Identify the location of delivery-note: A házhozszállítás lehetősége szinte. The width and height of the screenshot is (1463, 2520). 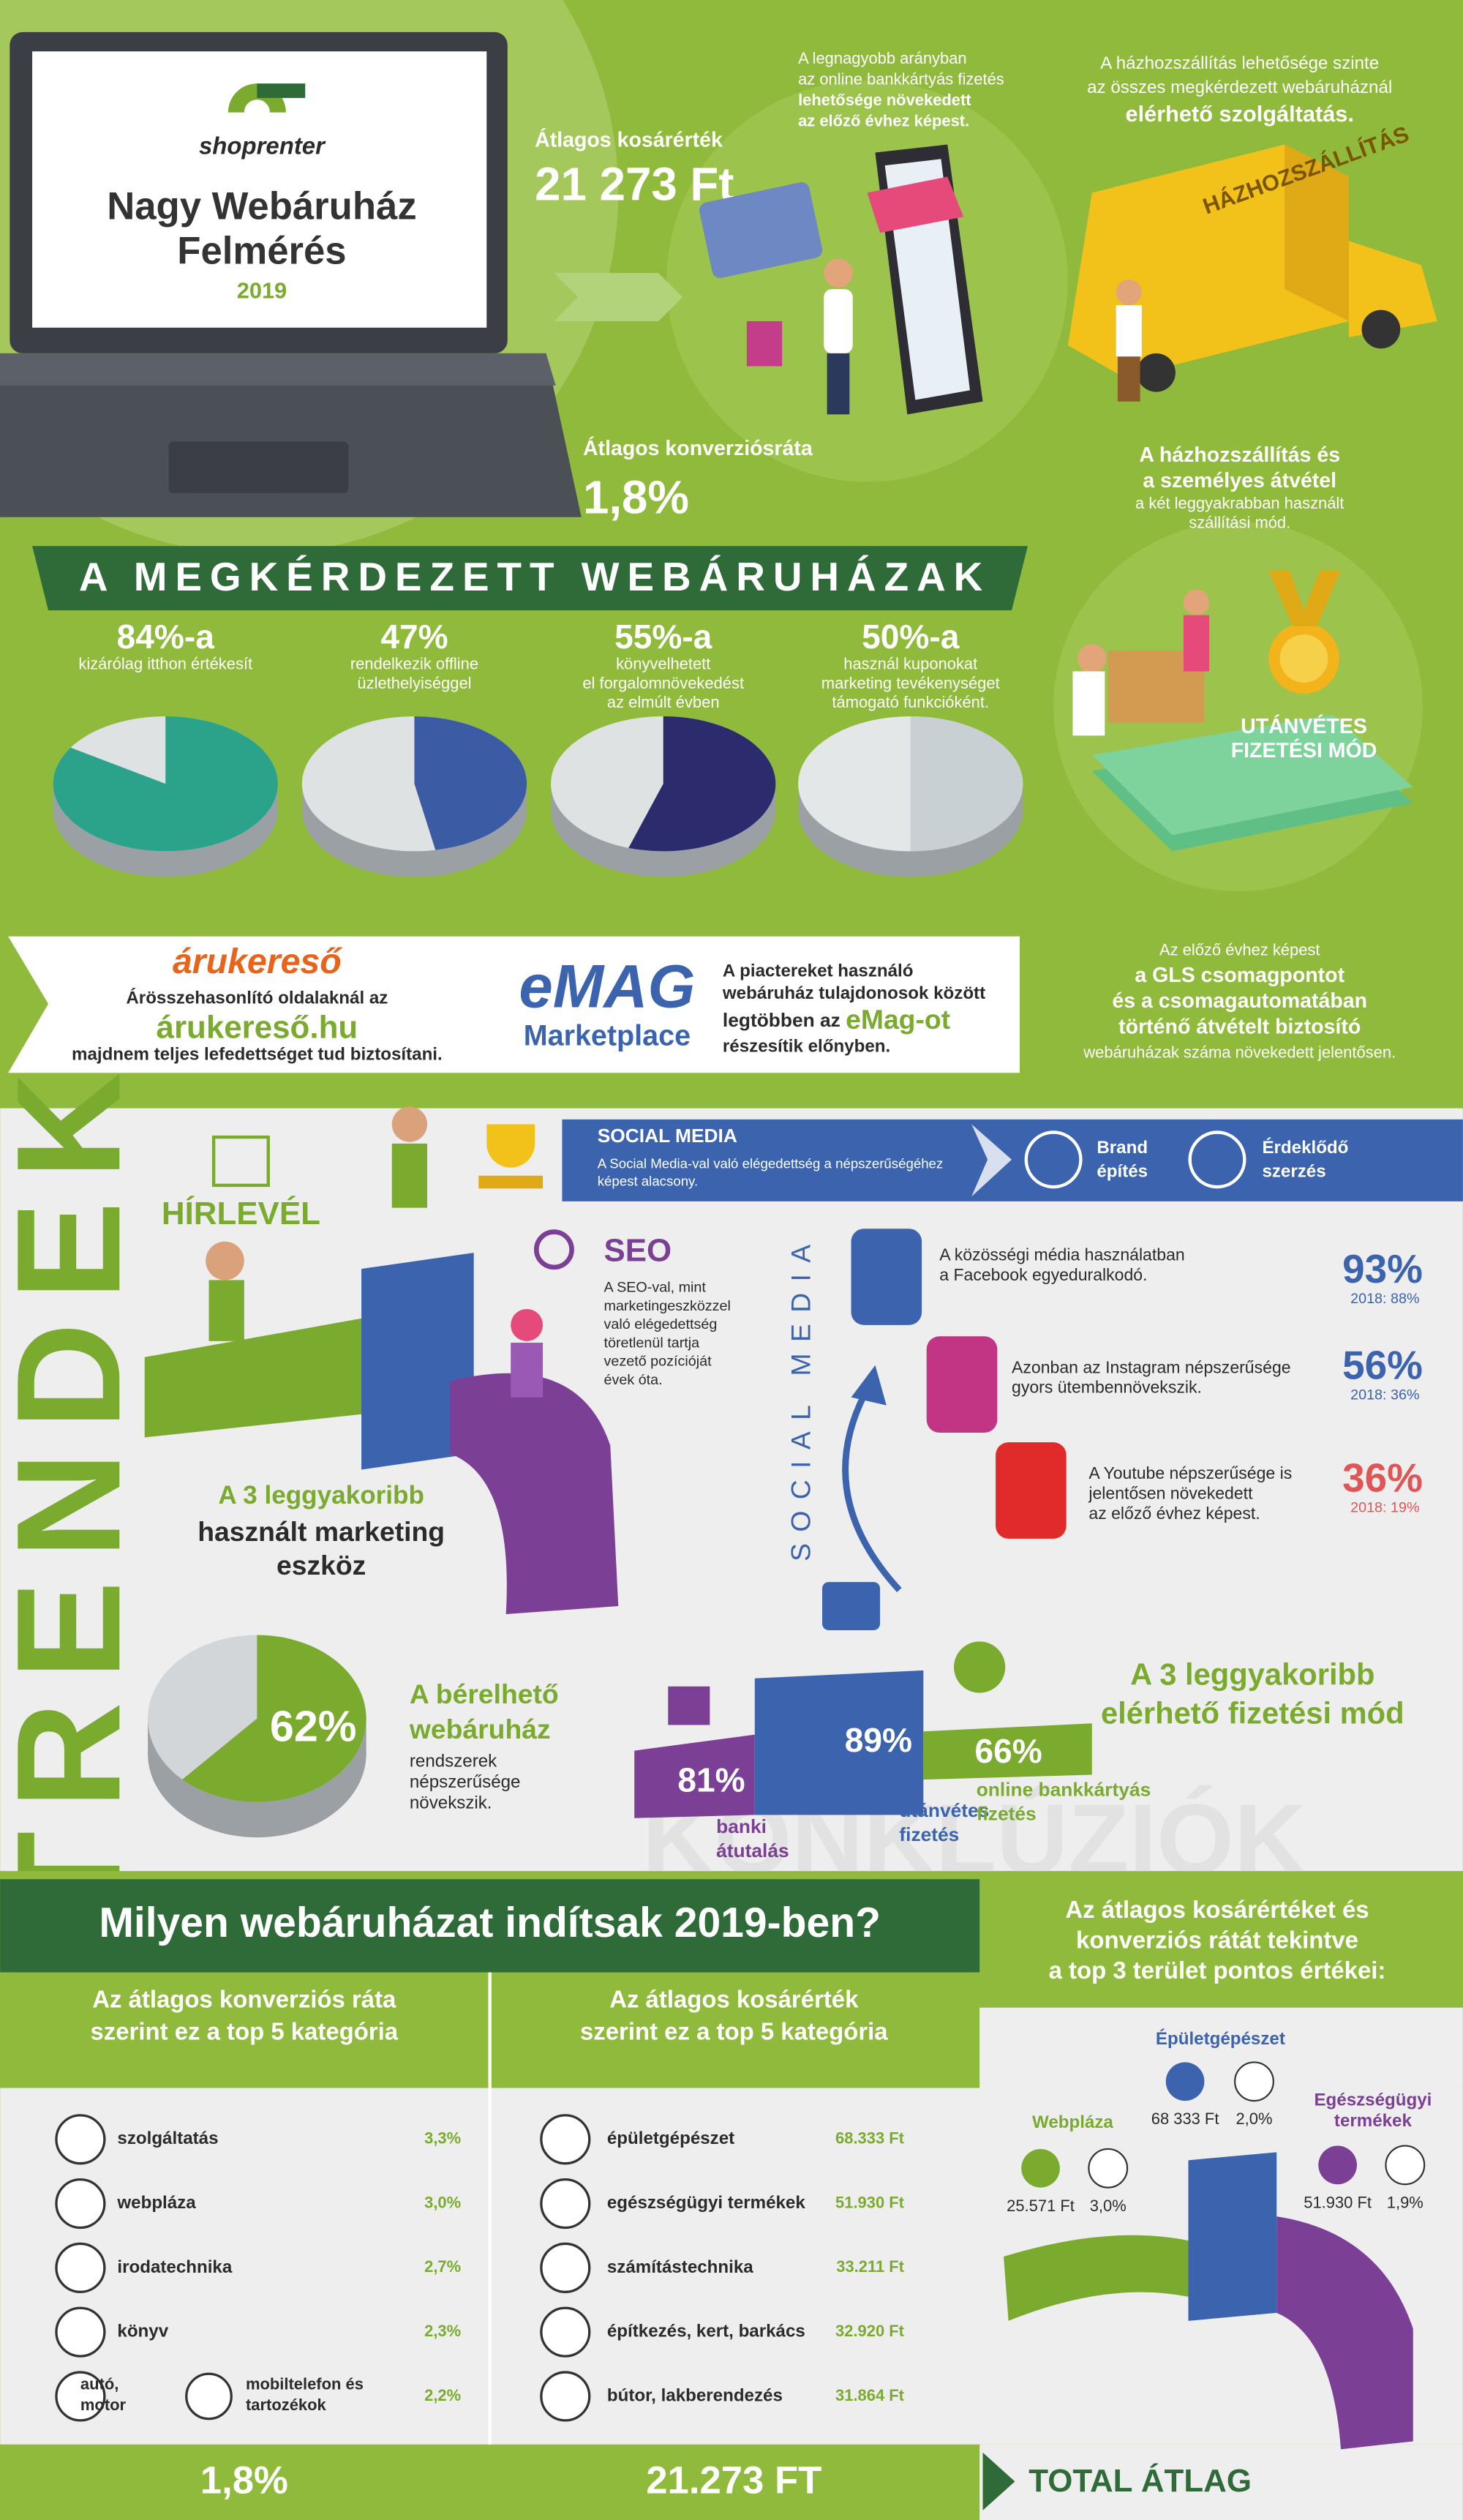
(1239, 63).